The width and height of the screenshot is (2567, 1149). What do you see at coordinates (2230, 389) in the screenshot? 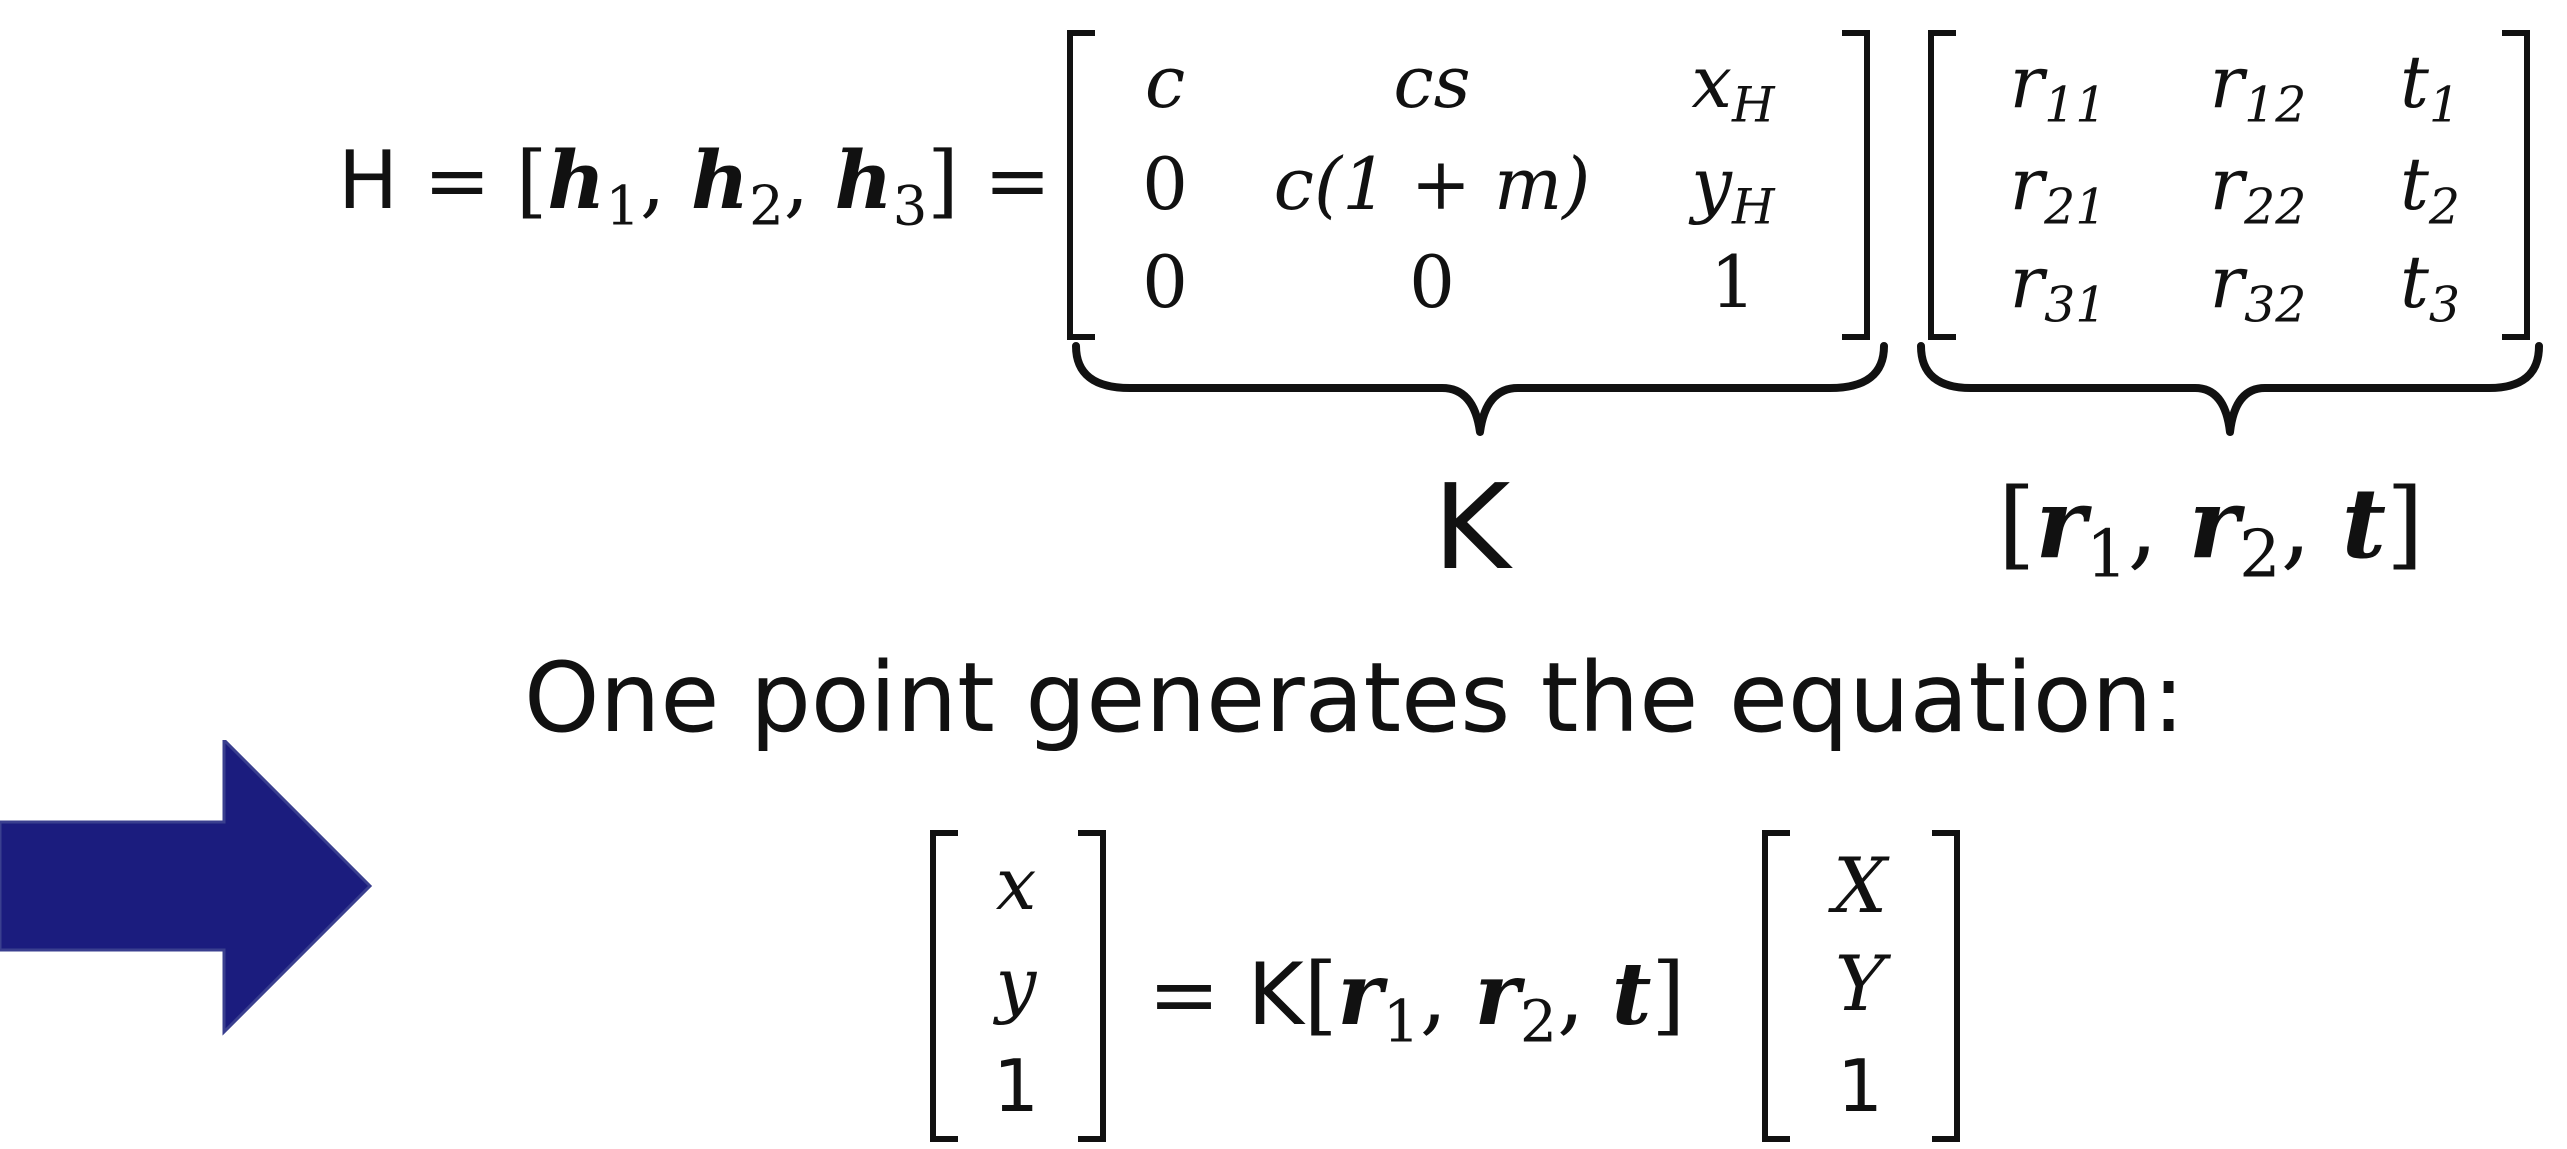
I see `rt-underbrace` at bounding box center [2230, 389].